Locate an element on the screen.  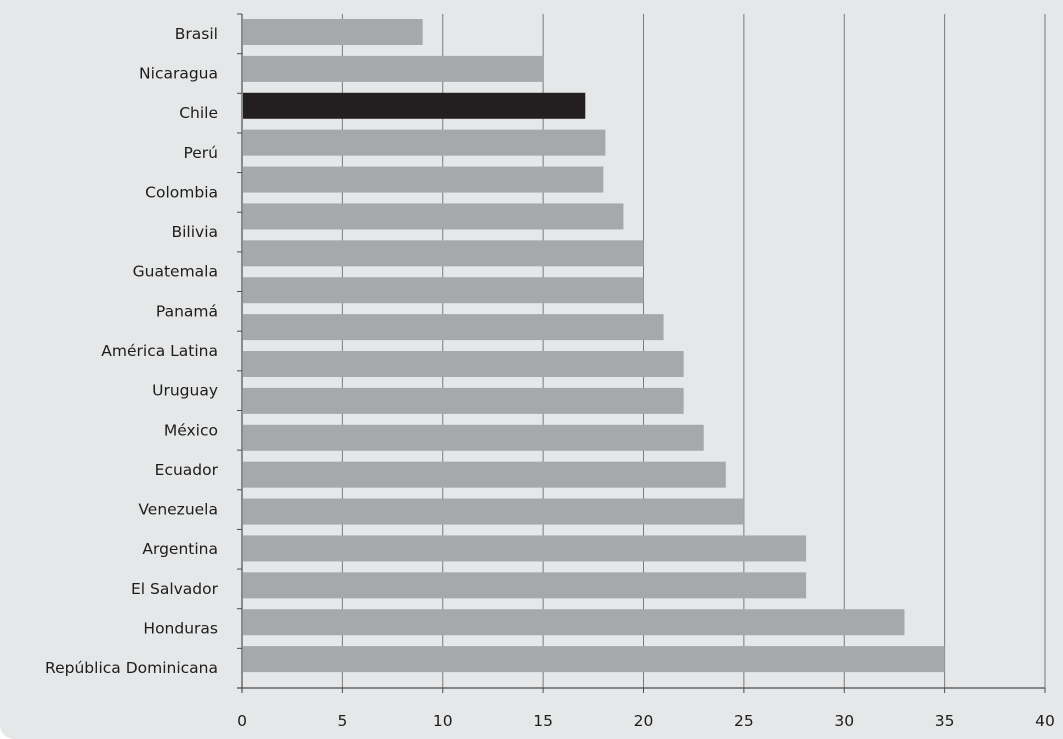
bar-republica-dominicana is located at coordinates (574, 622).